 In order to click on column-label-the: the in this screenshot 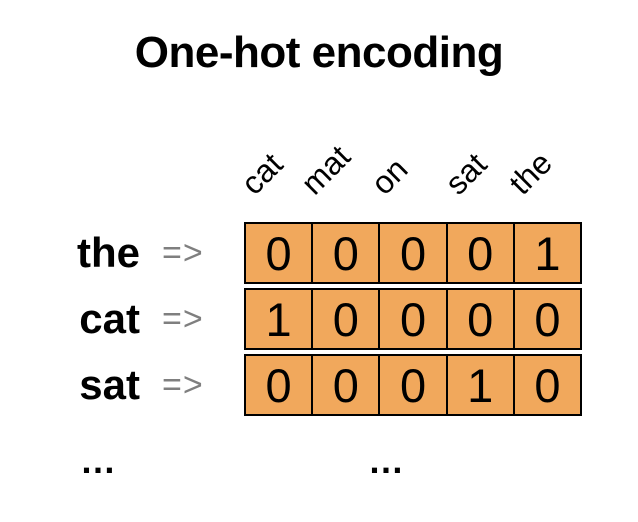, I will do `click(530, 173)`.